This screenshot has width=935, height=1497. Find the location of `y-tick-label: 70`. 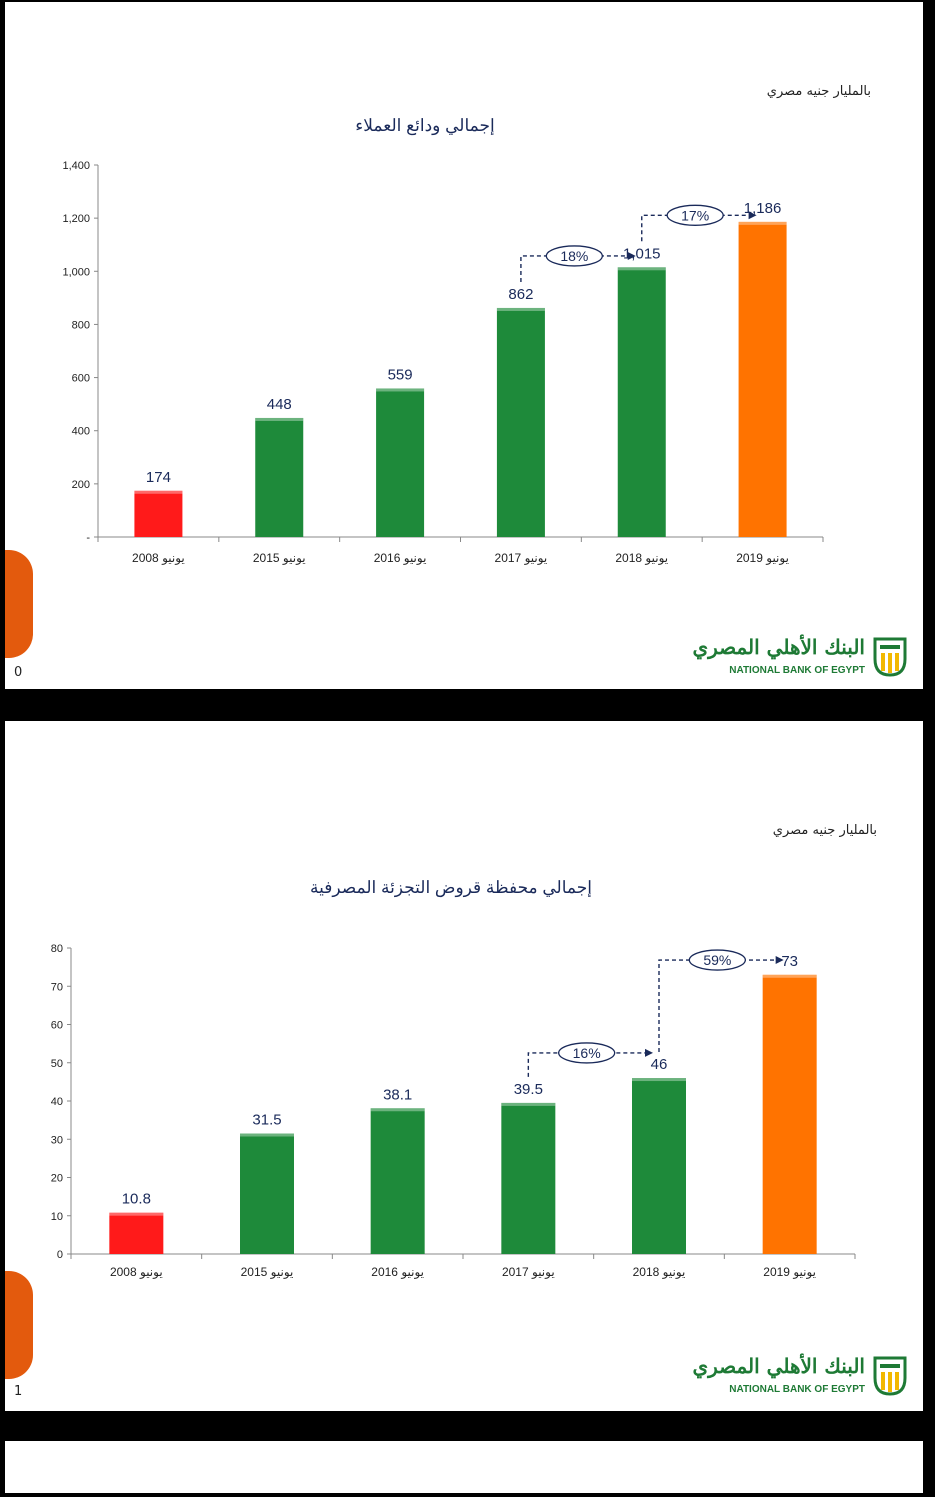

y-tick-label: 70 is located at coordinates (57, 987).